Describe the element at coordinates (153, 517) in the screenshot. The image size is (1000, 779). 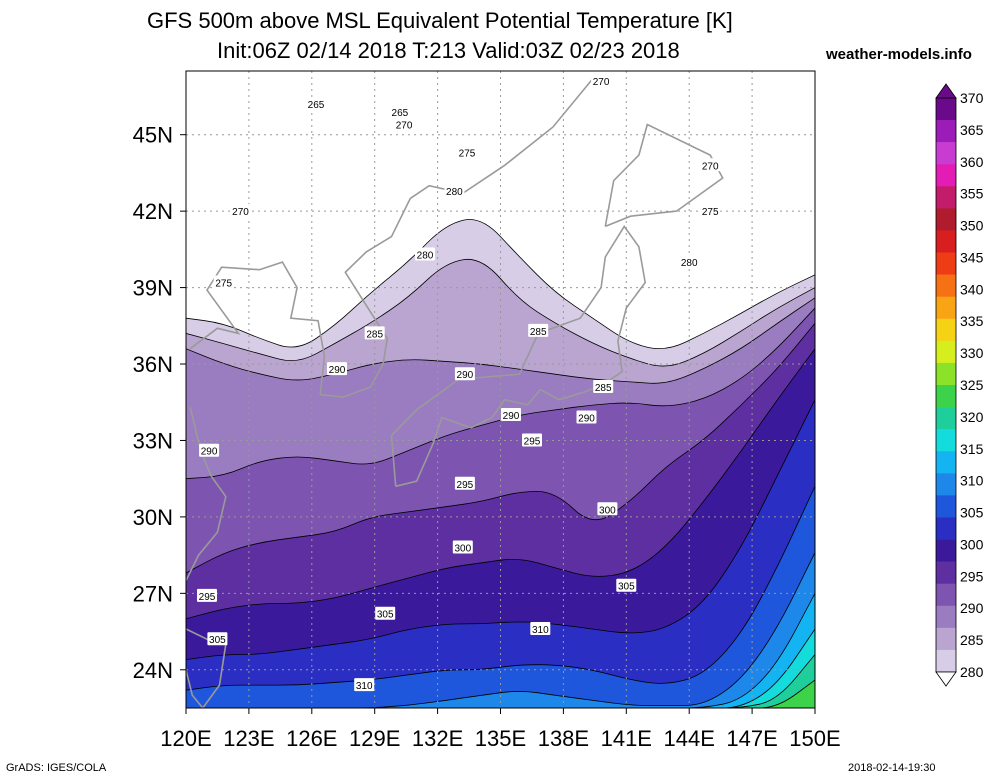
I see `y-tick-label: 30N` at that location.